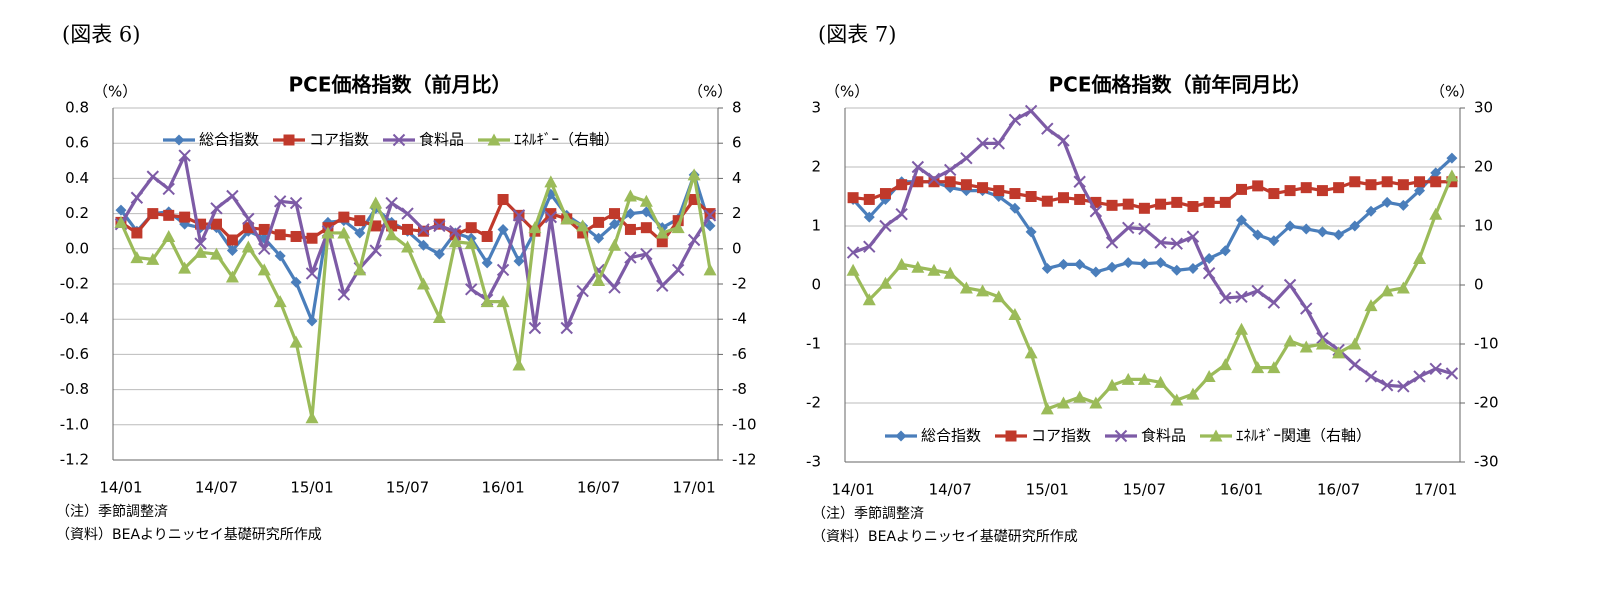 This screenshot has width=1603, height=590. What do you see at coordinates (74, 284) in the screenshot?
I see `y-tick-label: -0.2` at bounding box center [74, 284].